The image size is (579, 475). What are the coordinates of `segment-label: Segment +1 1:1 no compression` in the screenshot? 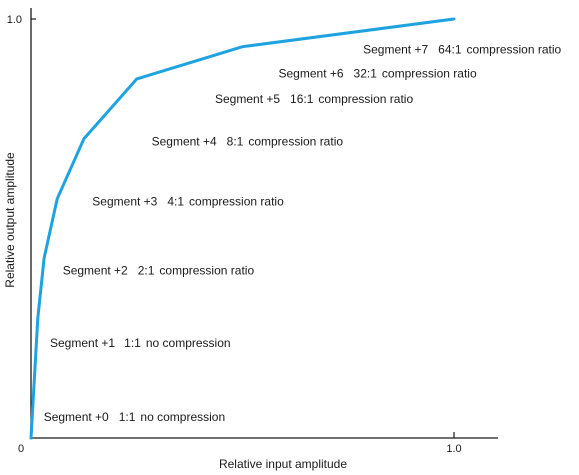 It's located at (140, 343).